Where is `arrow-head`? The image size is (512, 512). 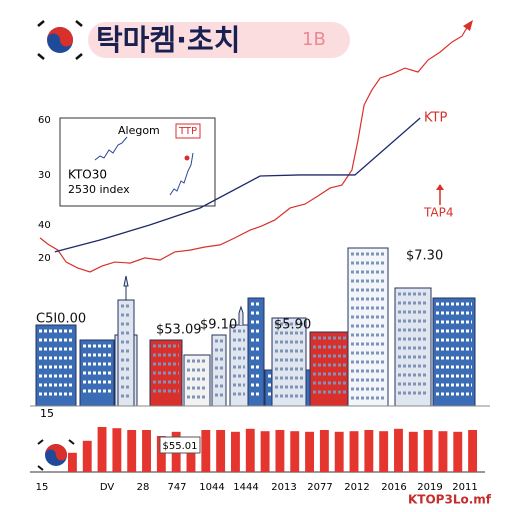
arrow-head is located at coordinates (440, 187).